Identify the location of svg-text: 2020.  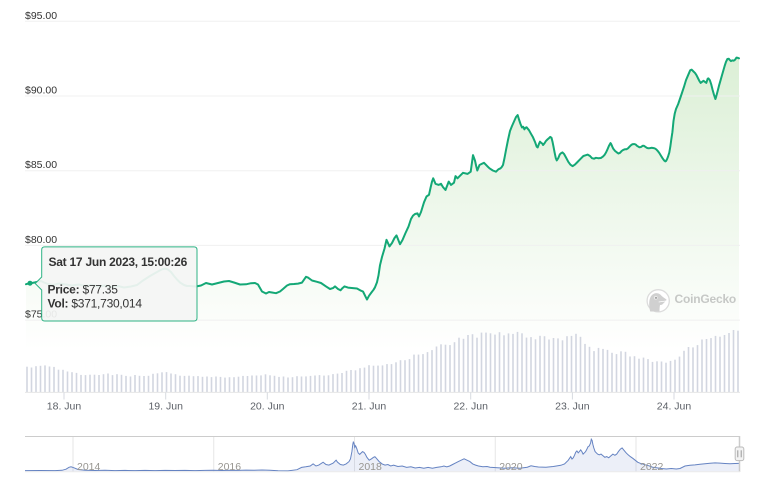
(511, 467).